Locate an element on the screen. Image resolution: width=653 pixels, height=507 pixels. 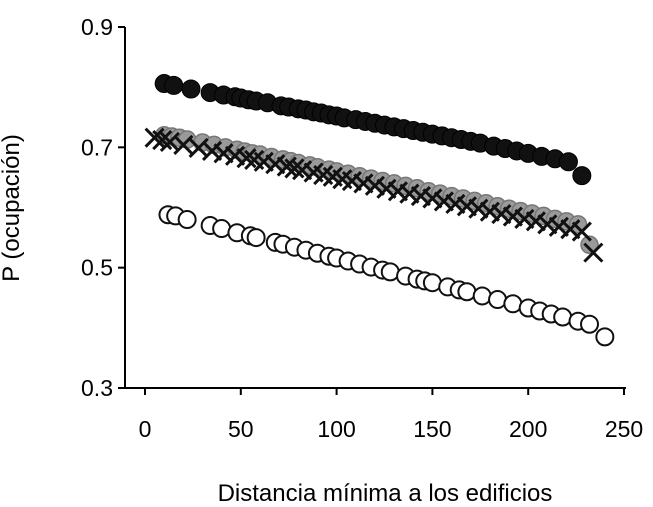
y-tick-label: 0.9 is located at coordinates (97, 27).